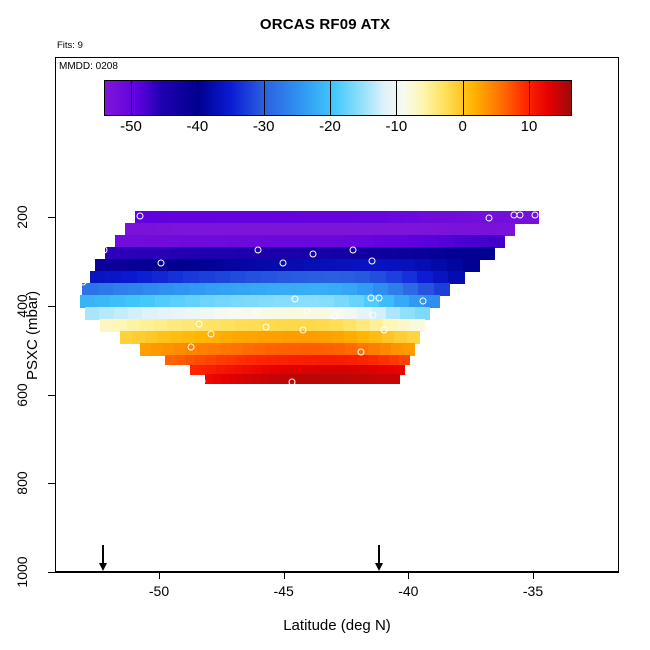  Describe the element at coordinates (337, 625) in the screenshot. I see `x-axis-label: Latitude (deg N)` at that location.